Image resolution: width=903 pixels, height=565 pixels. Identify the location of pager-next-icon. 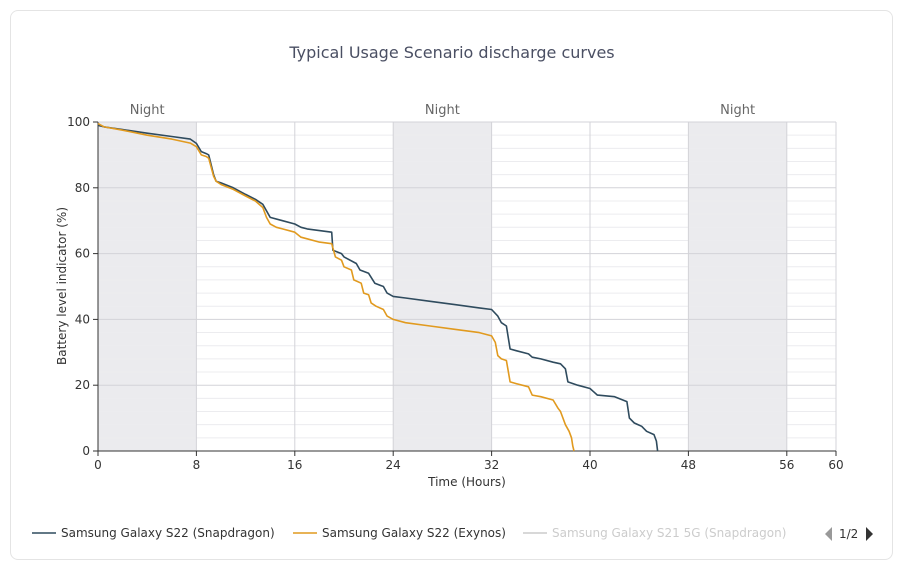
(869, 534).